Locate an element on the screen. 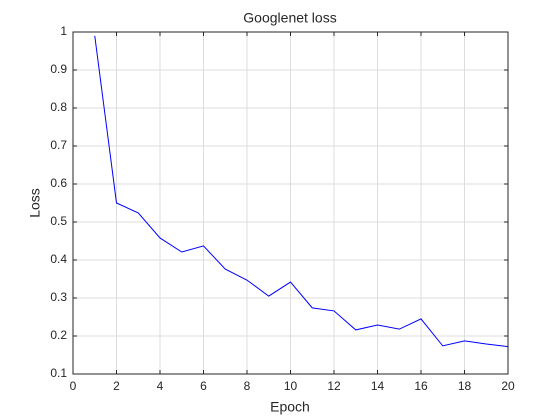 The height and width of the screenshot is (420, 560). x-tick-label: 16 is located at coordinates (421, 386).